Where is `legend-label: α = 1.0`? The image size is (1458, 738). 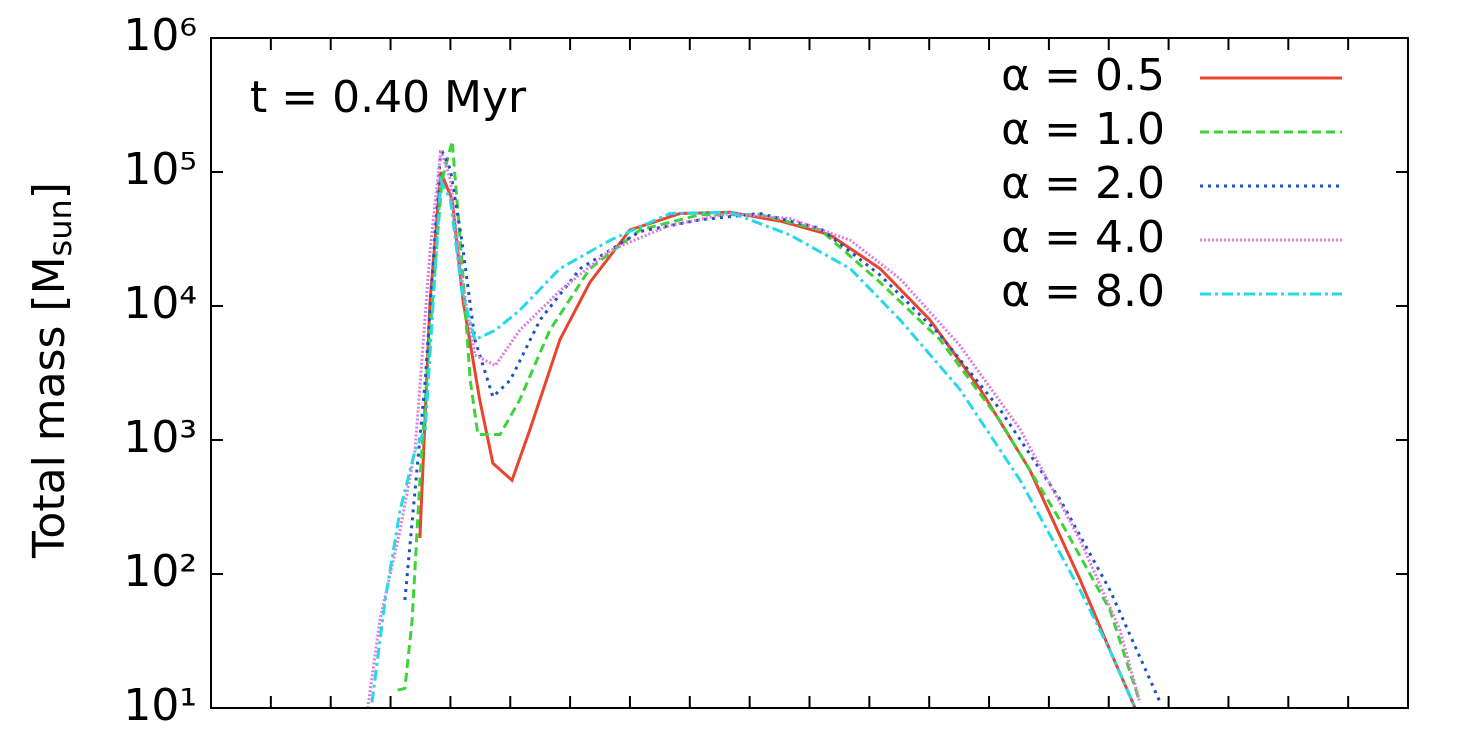
legend-label: α = 1.0 is located at coordinates (1083, 129).